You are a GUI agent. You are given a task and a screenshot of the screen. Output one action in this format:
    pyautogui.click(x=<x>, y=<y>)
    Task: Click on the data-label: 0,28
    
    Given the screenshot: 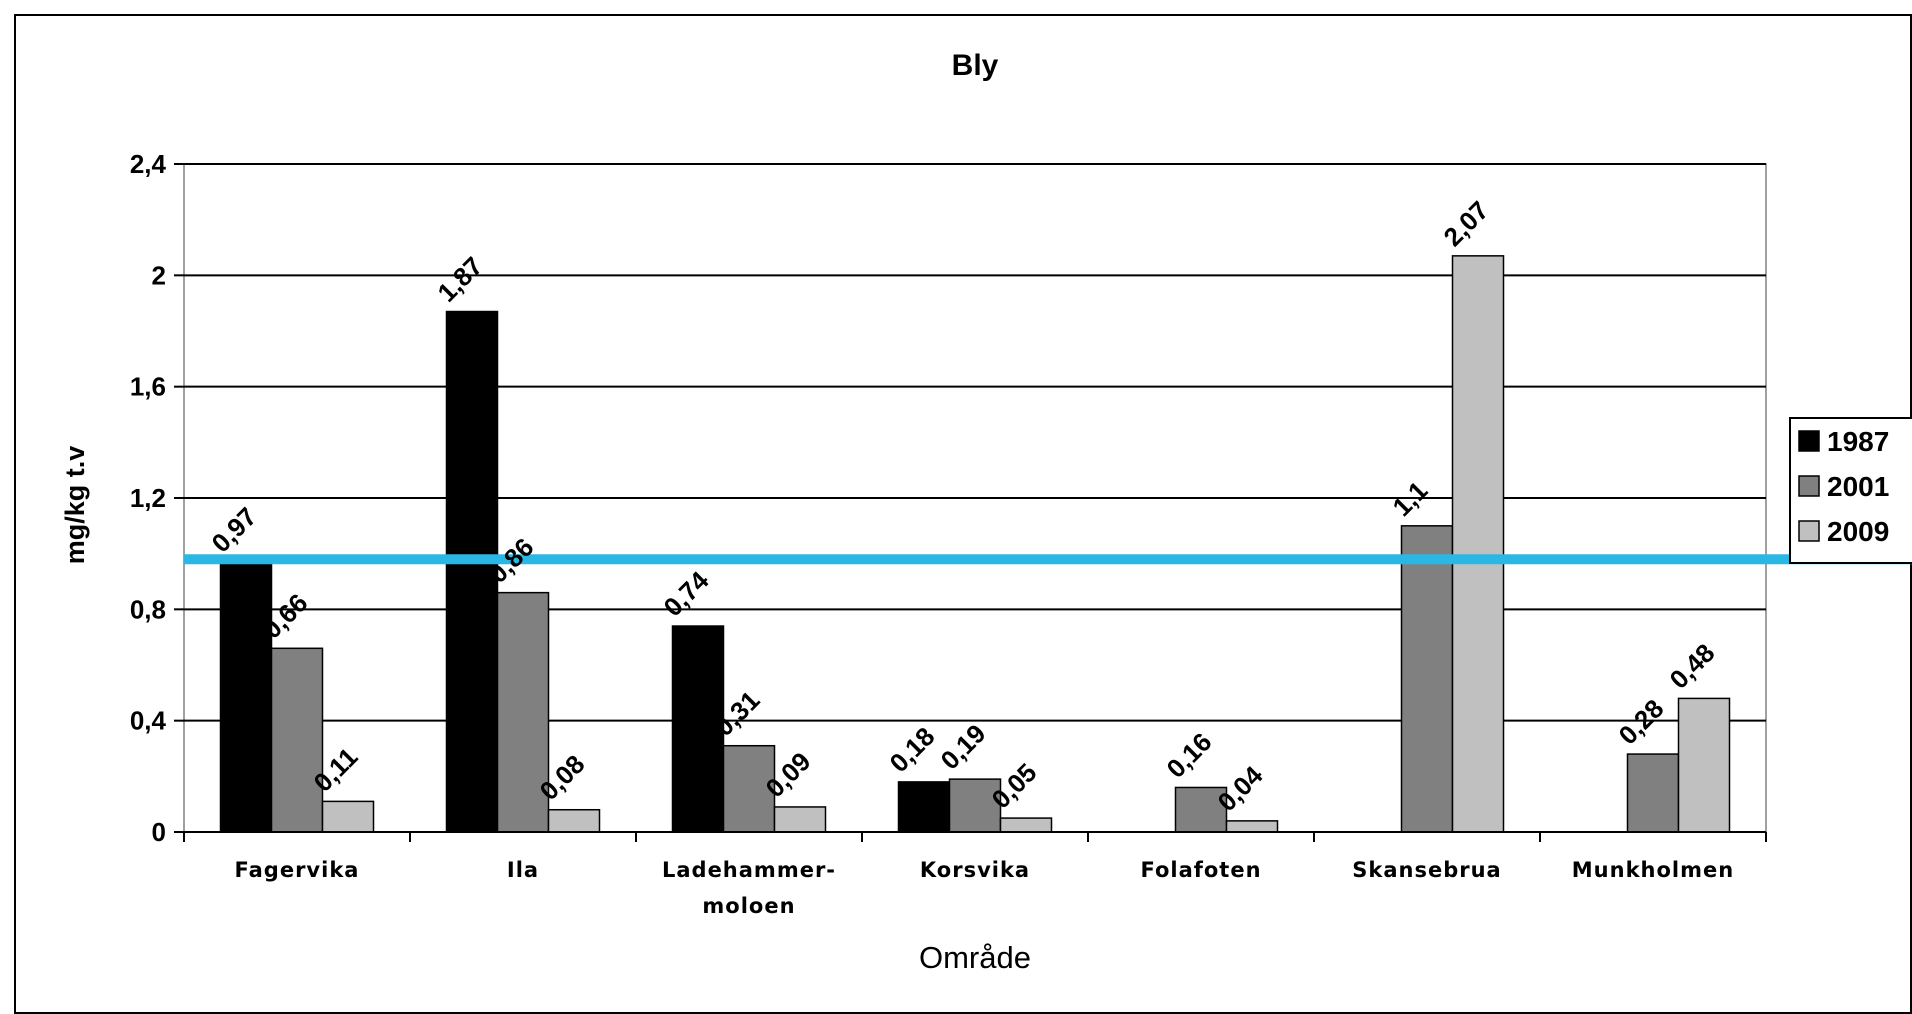 What is the action you would take?
    pyautogui.click(x=1641, y=721)
    